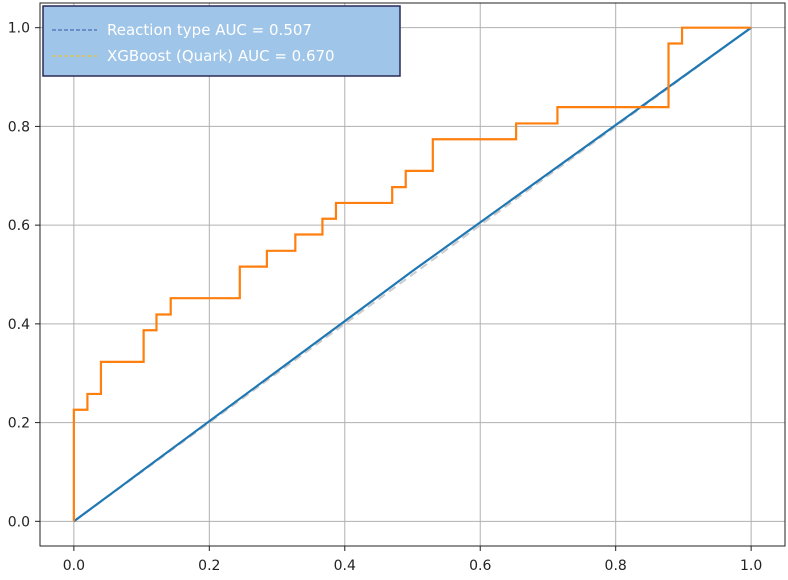 The width and height of the screenshot is (788, 580). What do you see at coordinates (480, 566) in the screenshot?
I see `x-tick-label: 0.6` at bounding box center [480, 566].